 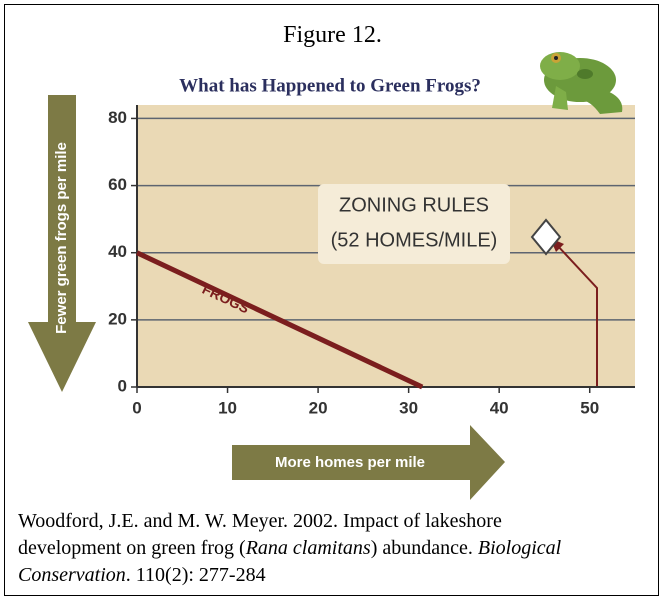 What do you see at coordinates (279, 320) in the screenshot?
I see `series-line` at bounding box center [279, 320].